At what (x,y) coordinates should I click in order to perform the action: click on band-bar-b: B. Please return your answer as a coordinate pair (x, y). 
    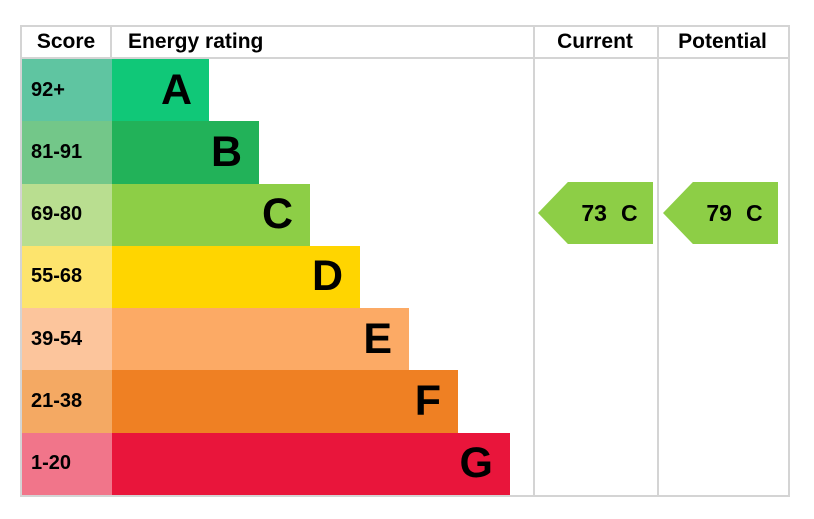
    Looking at the image, I should click on (185, 152).